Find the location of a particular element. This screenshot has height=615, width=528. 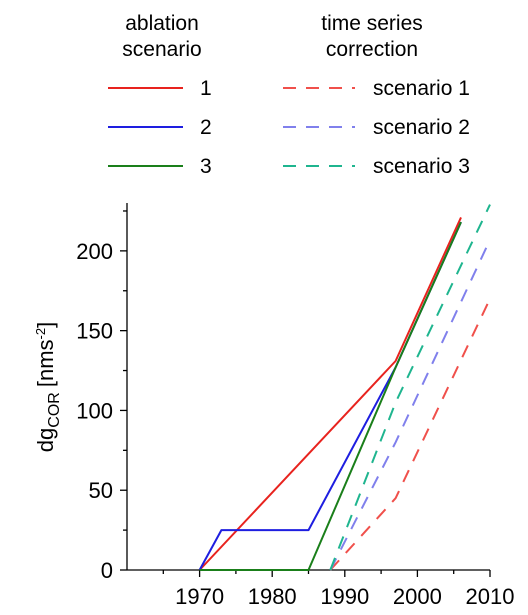

x-tick-label: 1970 is located at coordinates (199, 596).